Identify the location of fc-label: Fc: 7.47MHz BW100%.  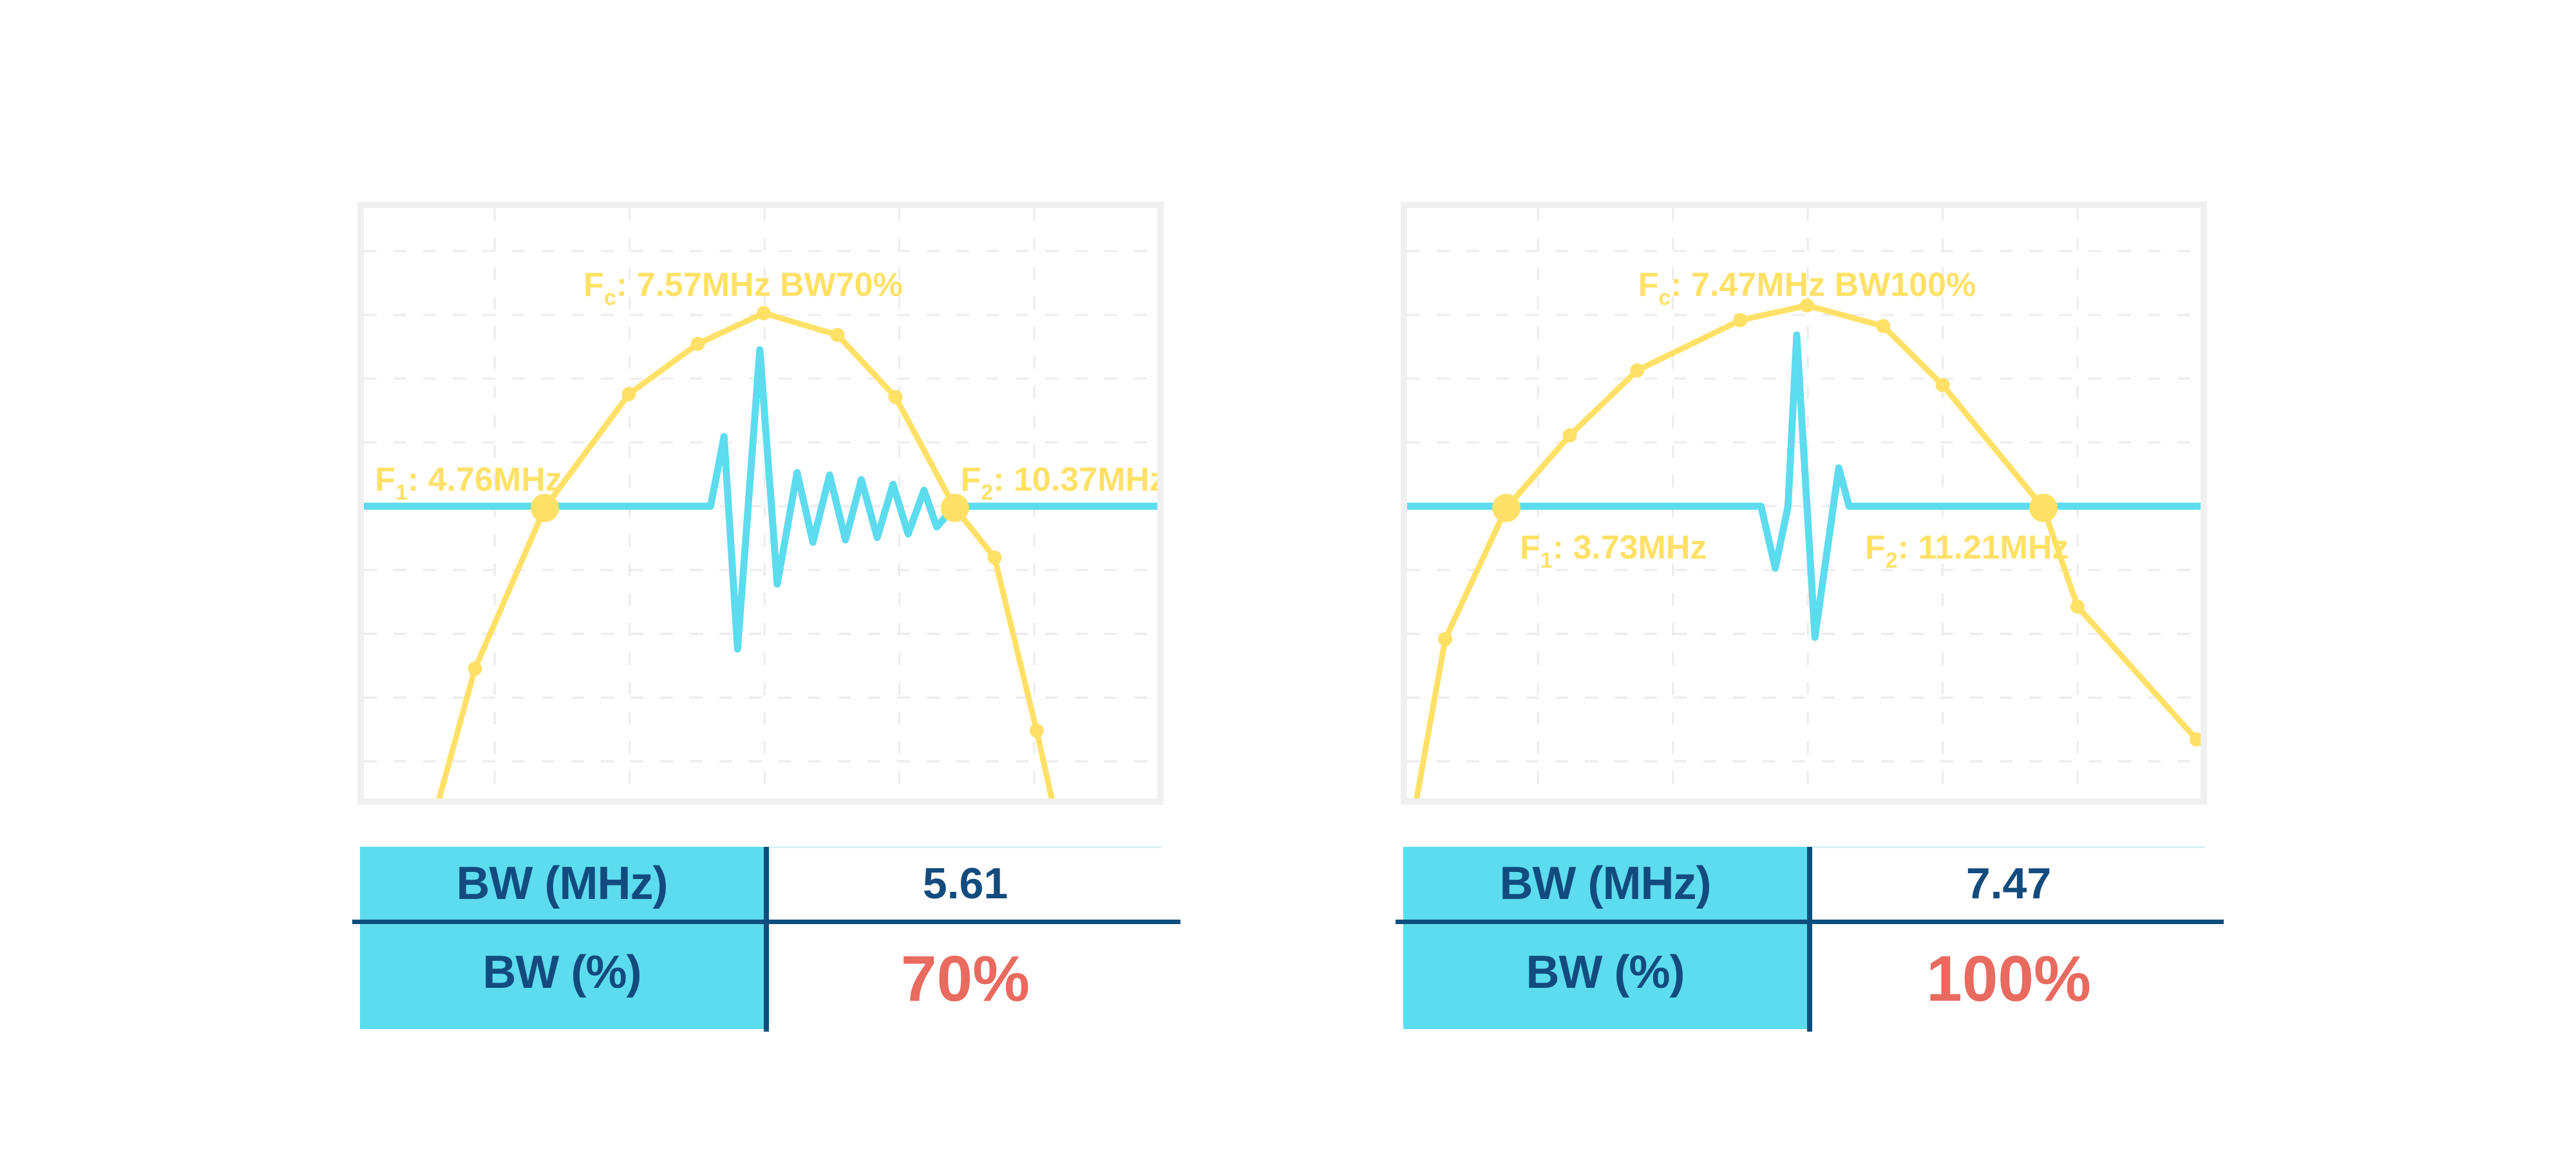
(1807, 288).